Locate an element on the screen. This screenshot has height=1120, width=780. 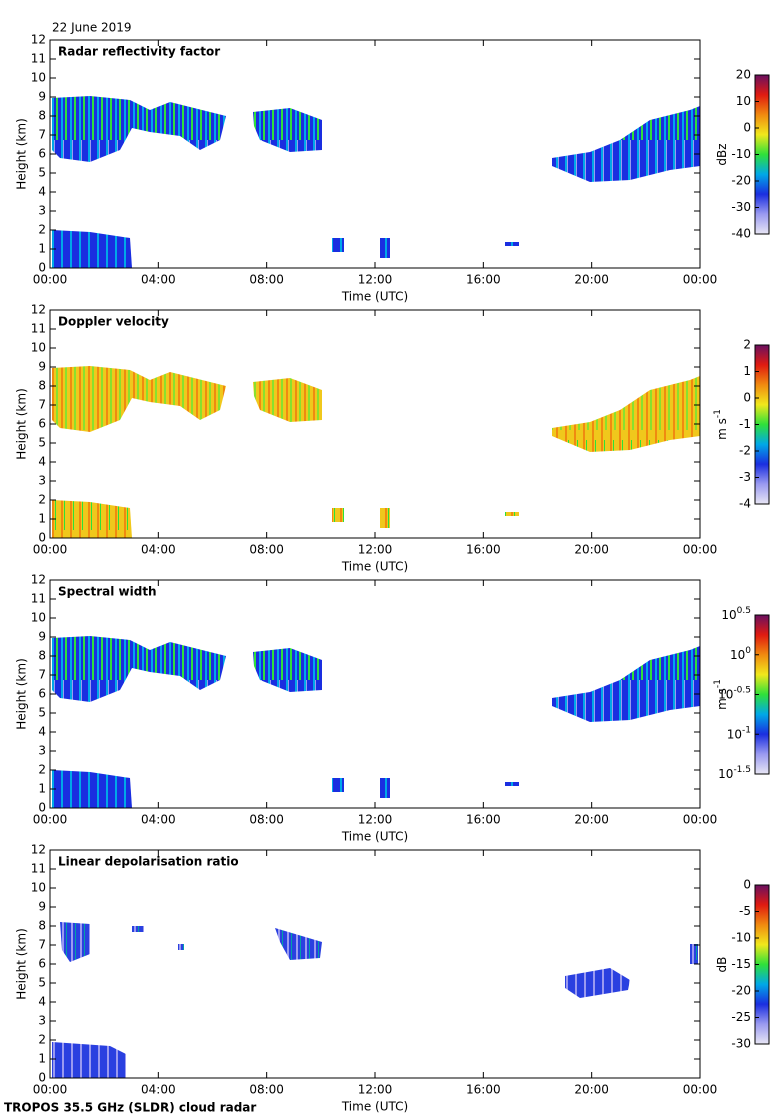
colorbar-tick-label: 1 is located at coordinates (747, 371).